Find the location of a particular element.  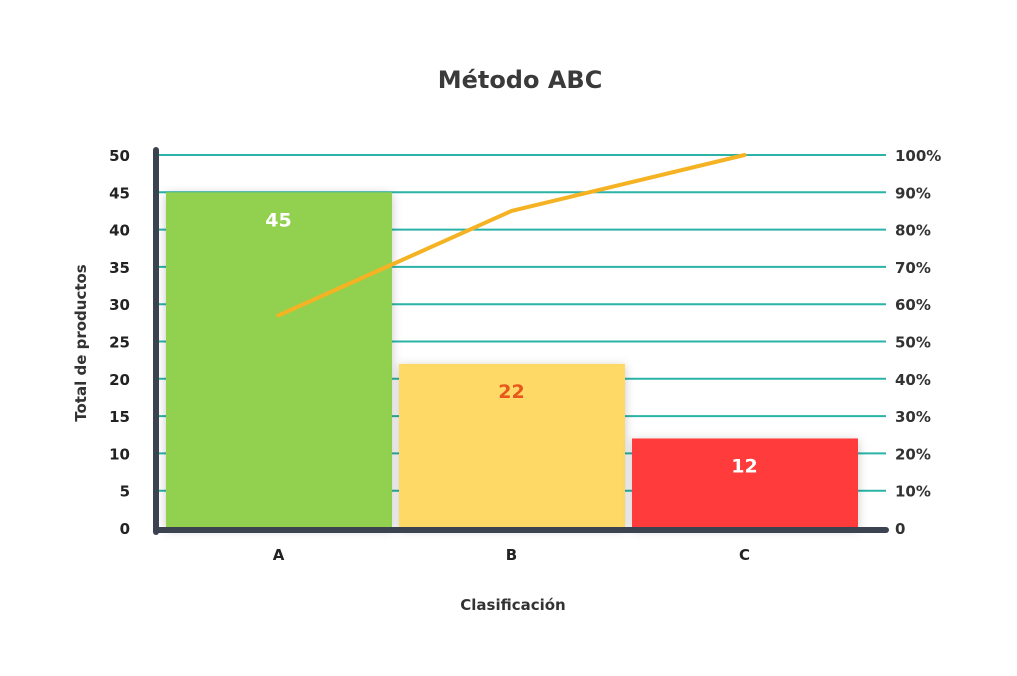

y-tick-label: 50 is located at coordinates (119, 156).